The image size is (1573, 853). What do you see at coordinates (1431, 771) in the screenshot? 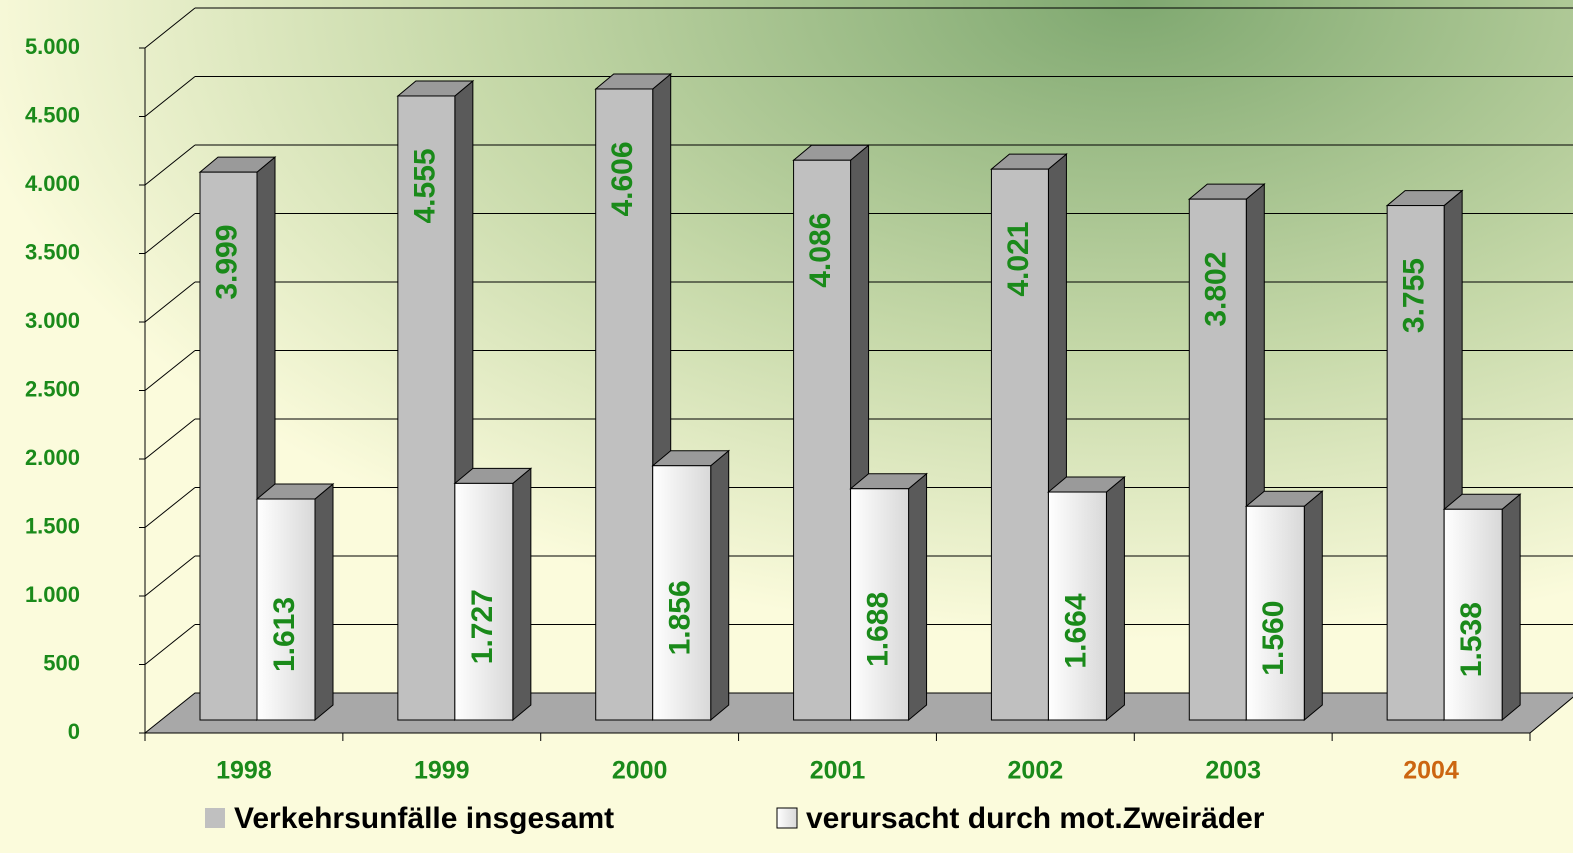
I see `x-tick-label: 2004` at bounding box center [1431, 771].